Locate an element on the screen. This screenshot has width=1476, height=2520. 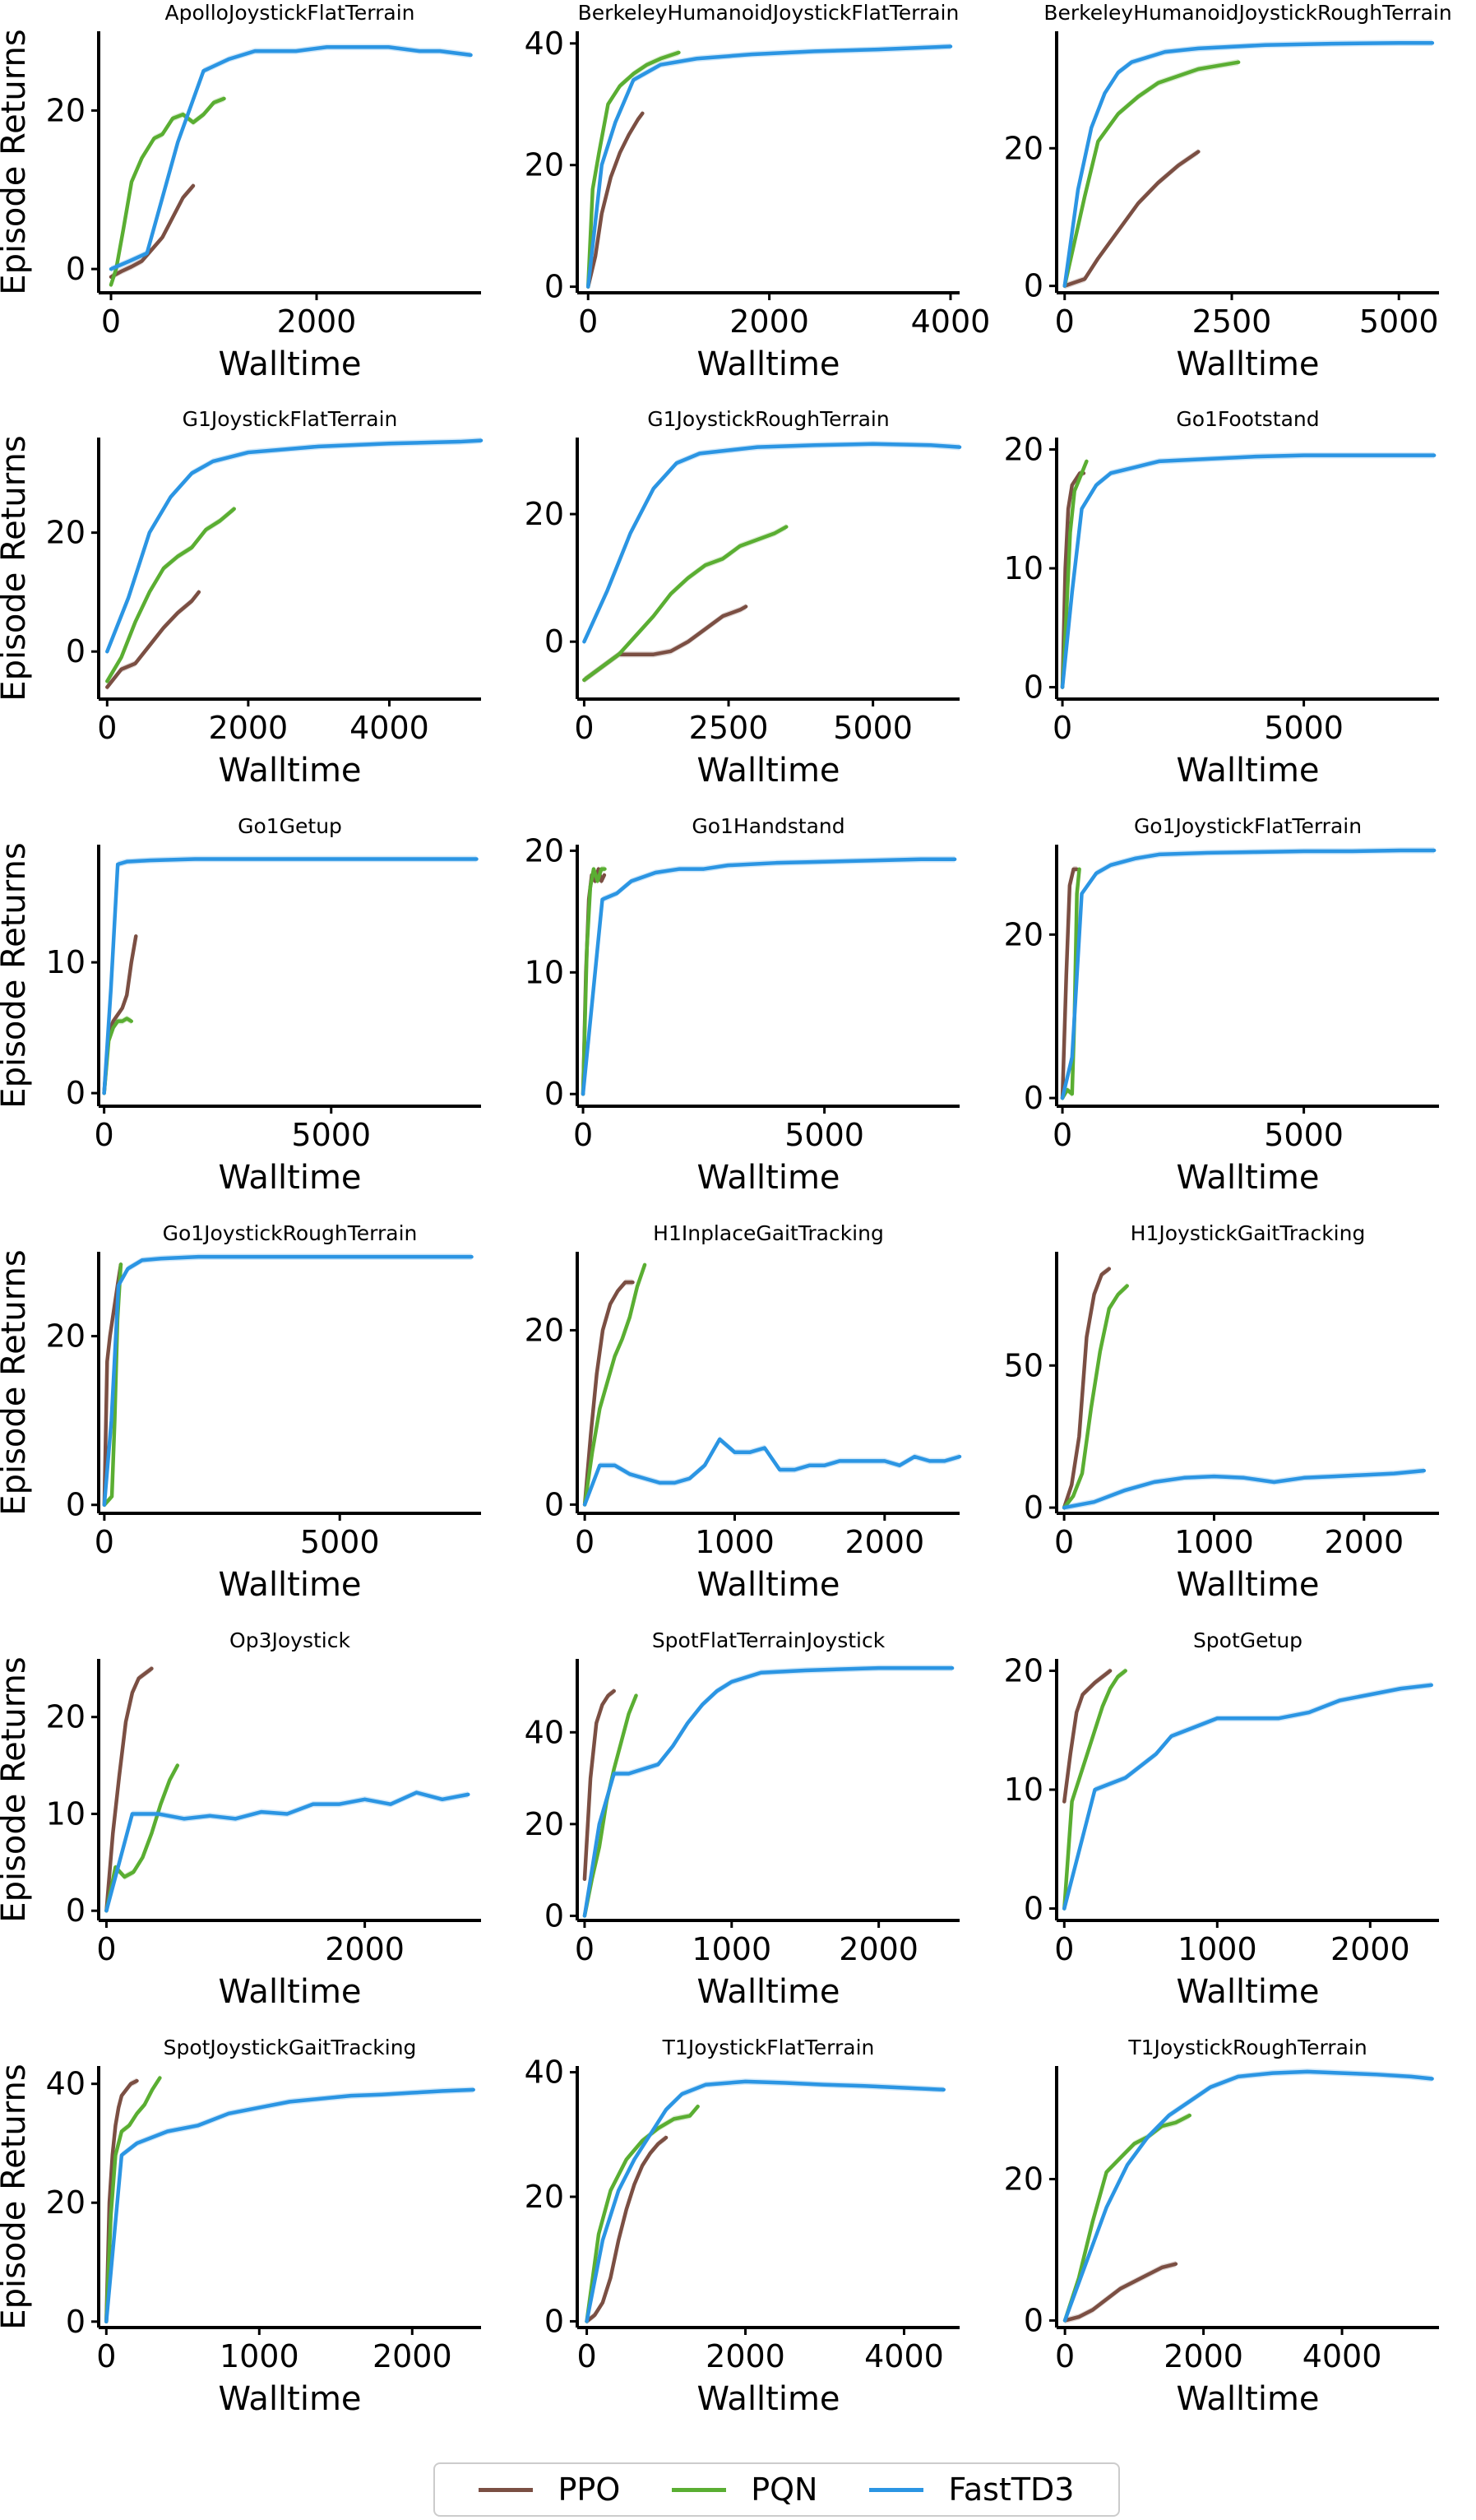
subplot-title: T1JoystickRoughTerrain is located at coordinates (1247, 2047).